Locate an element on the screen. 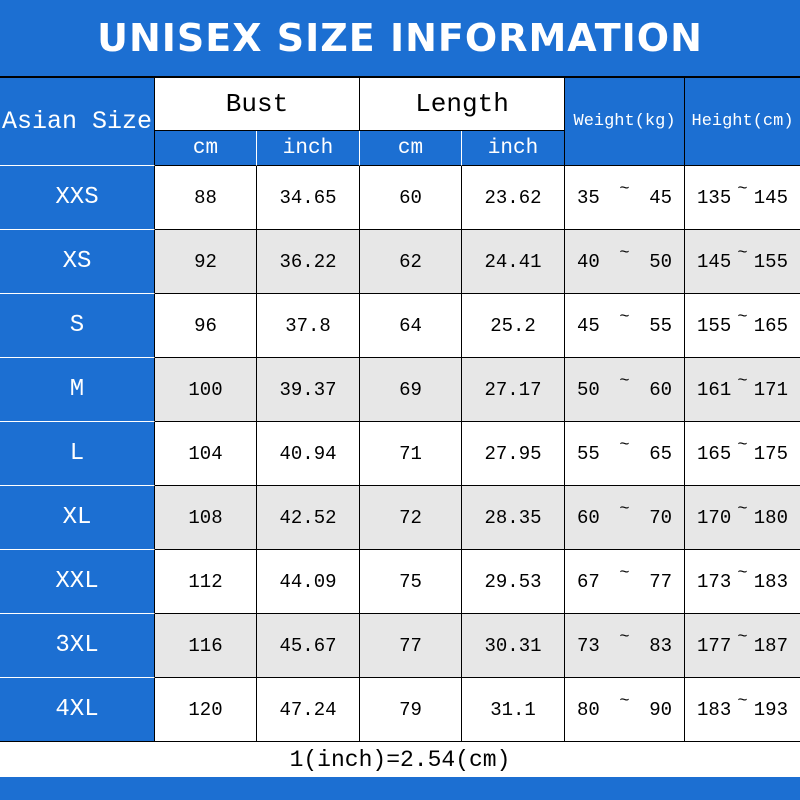 Image resolution: width=800 pixels, height=800 pixels. table-row: M 100 39.37 69 27.17 50 ~60 161 ~171 is located at coordinates (400, 390).